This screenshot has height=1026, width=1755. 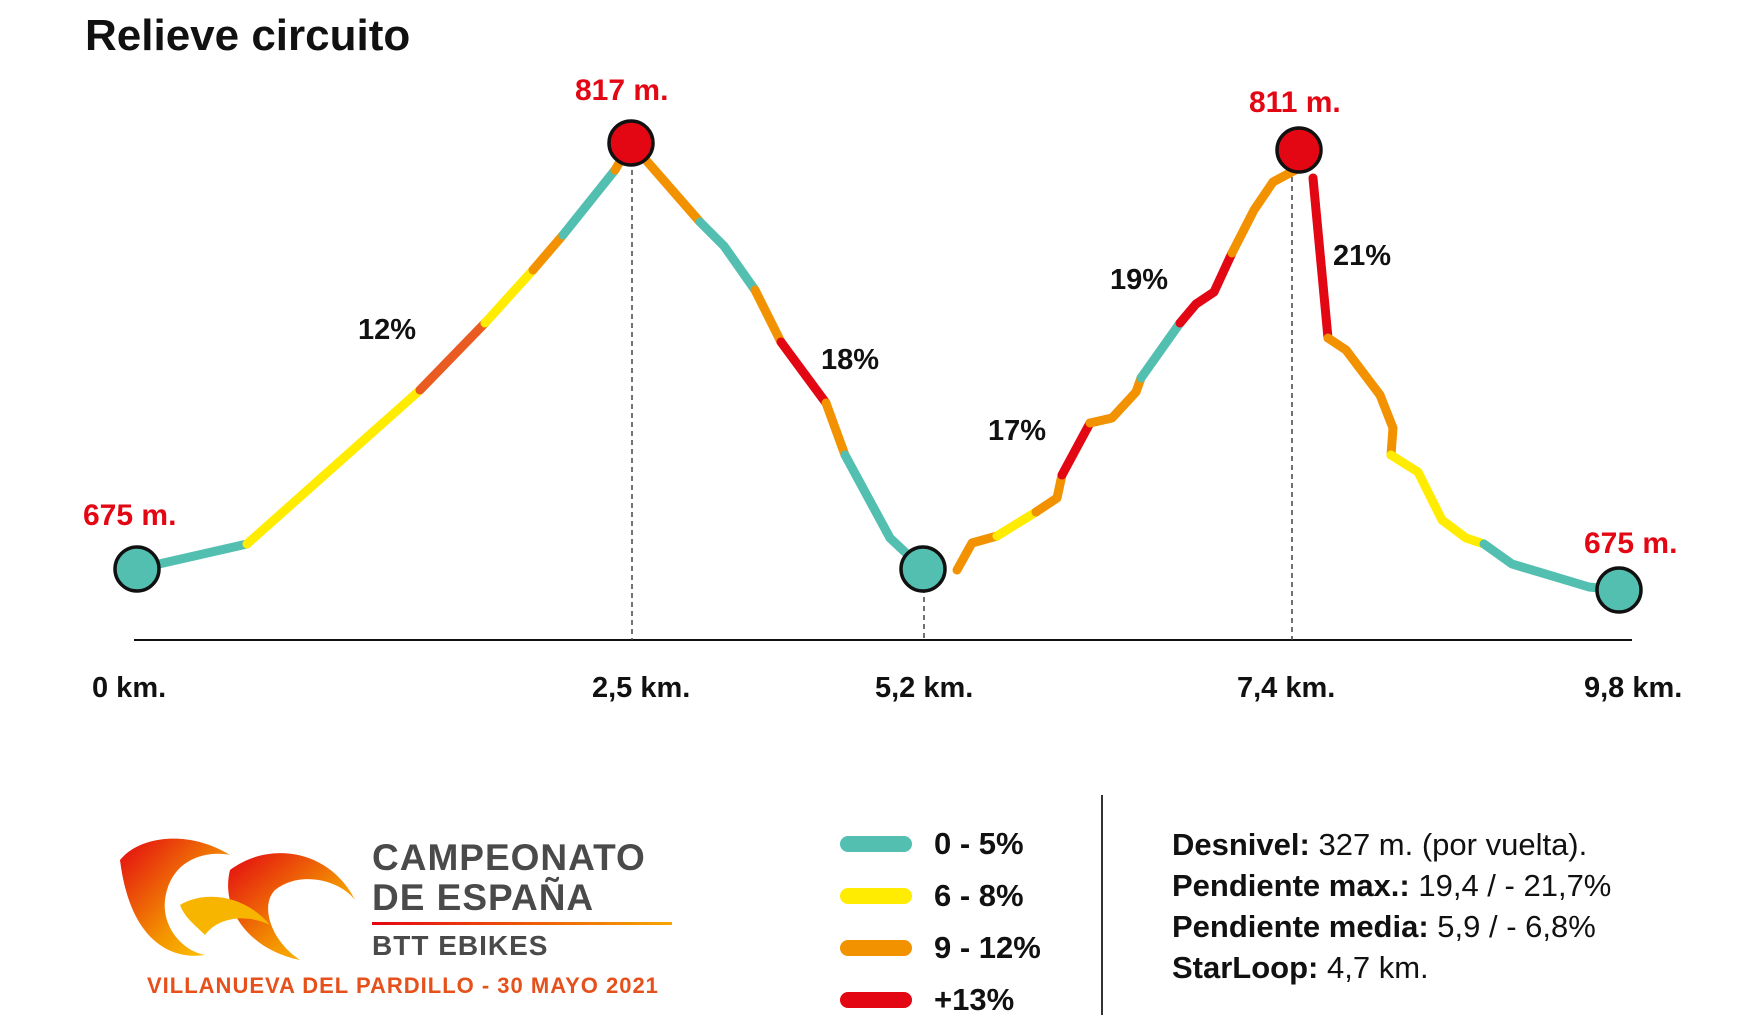 What do you see at coordinates (1295, 102) in the screenshot?
I see `elevation-label-peak2: 811 m.` at bounding box center [1295, 102].